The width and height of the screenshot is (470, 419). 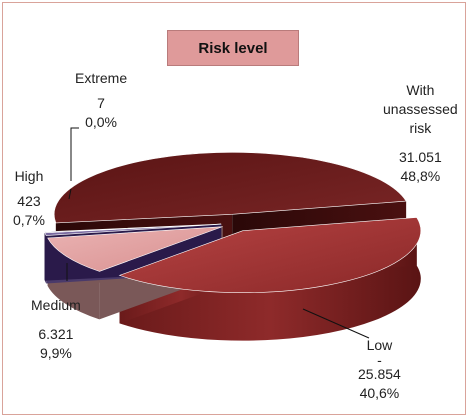 What do you see at coordinates (379, 393) in the screenshot?
I see `slice-percent: 40,6%` at bounding box center [379, 393].